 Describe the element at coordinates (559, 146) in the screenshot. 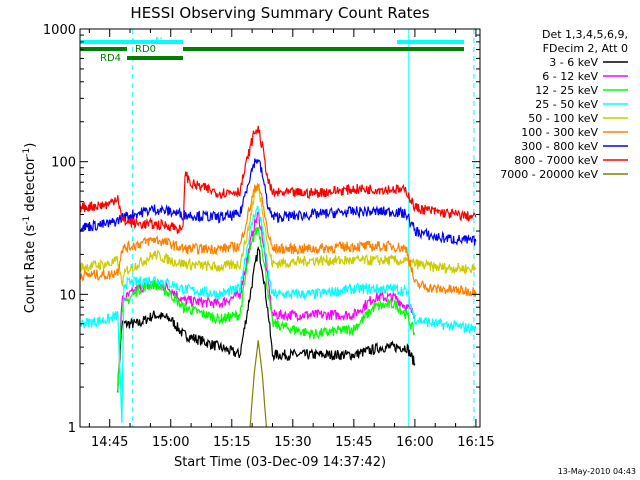

I see `legend-entry-label: 300 - 800 keV` at that location.